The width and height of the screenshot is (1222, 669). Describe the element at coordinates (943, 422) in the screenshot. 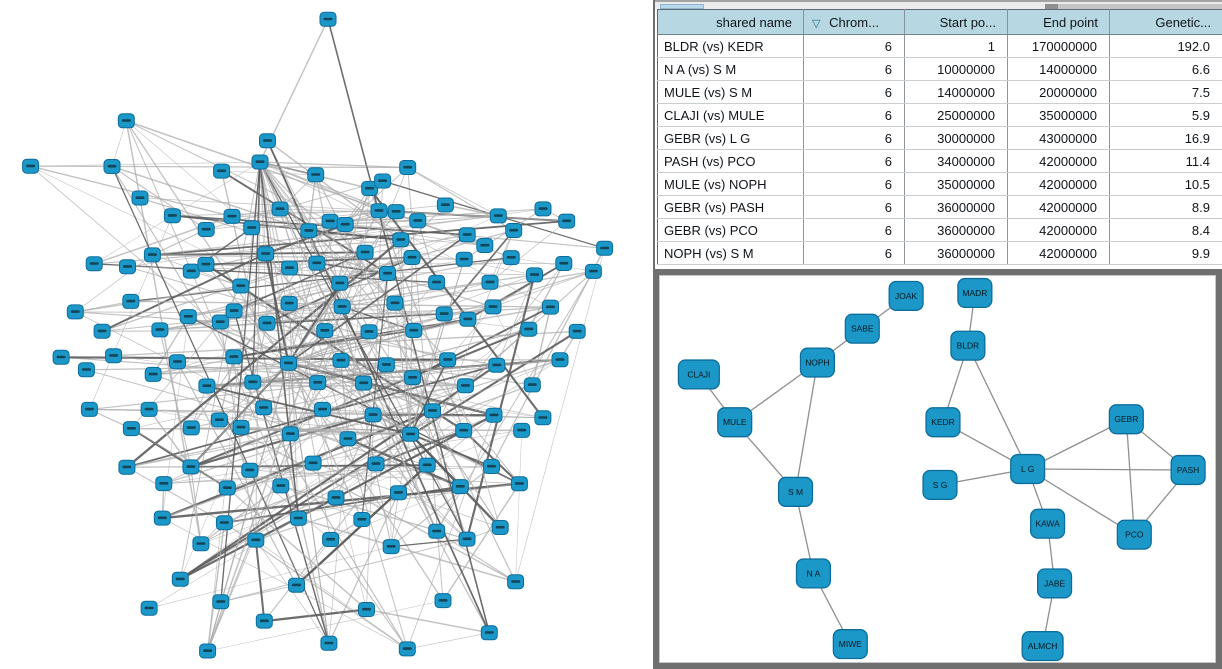

I see `node-kedr: KEDR` at that location.